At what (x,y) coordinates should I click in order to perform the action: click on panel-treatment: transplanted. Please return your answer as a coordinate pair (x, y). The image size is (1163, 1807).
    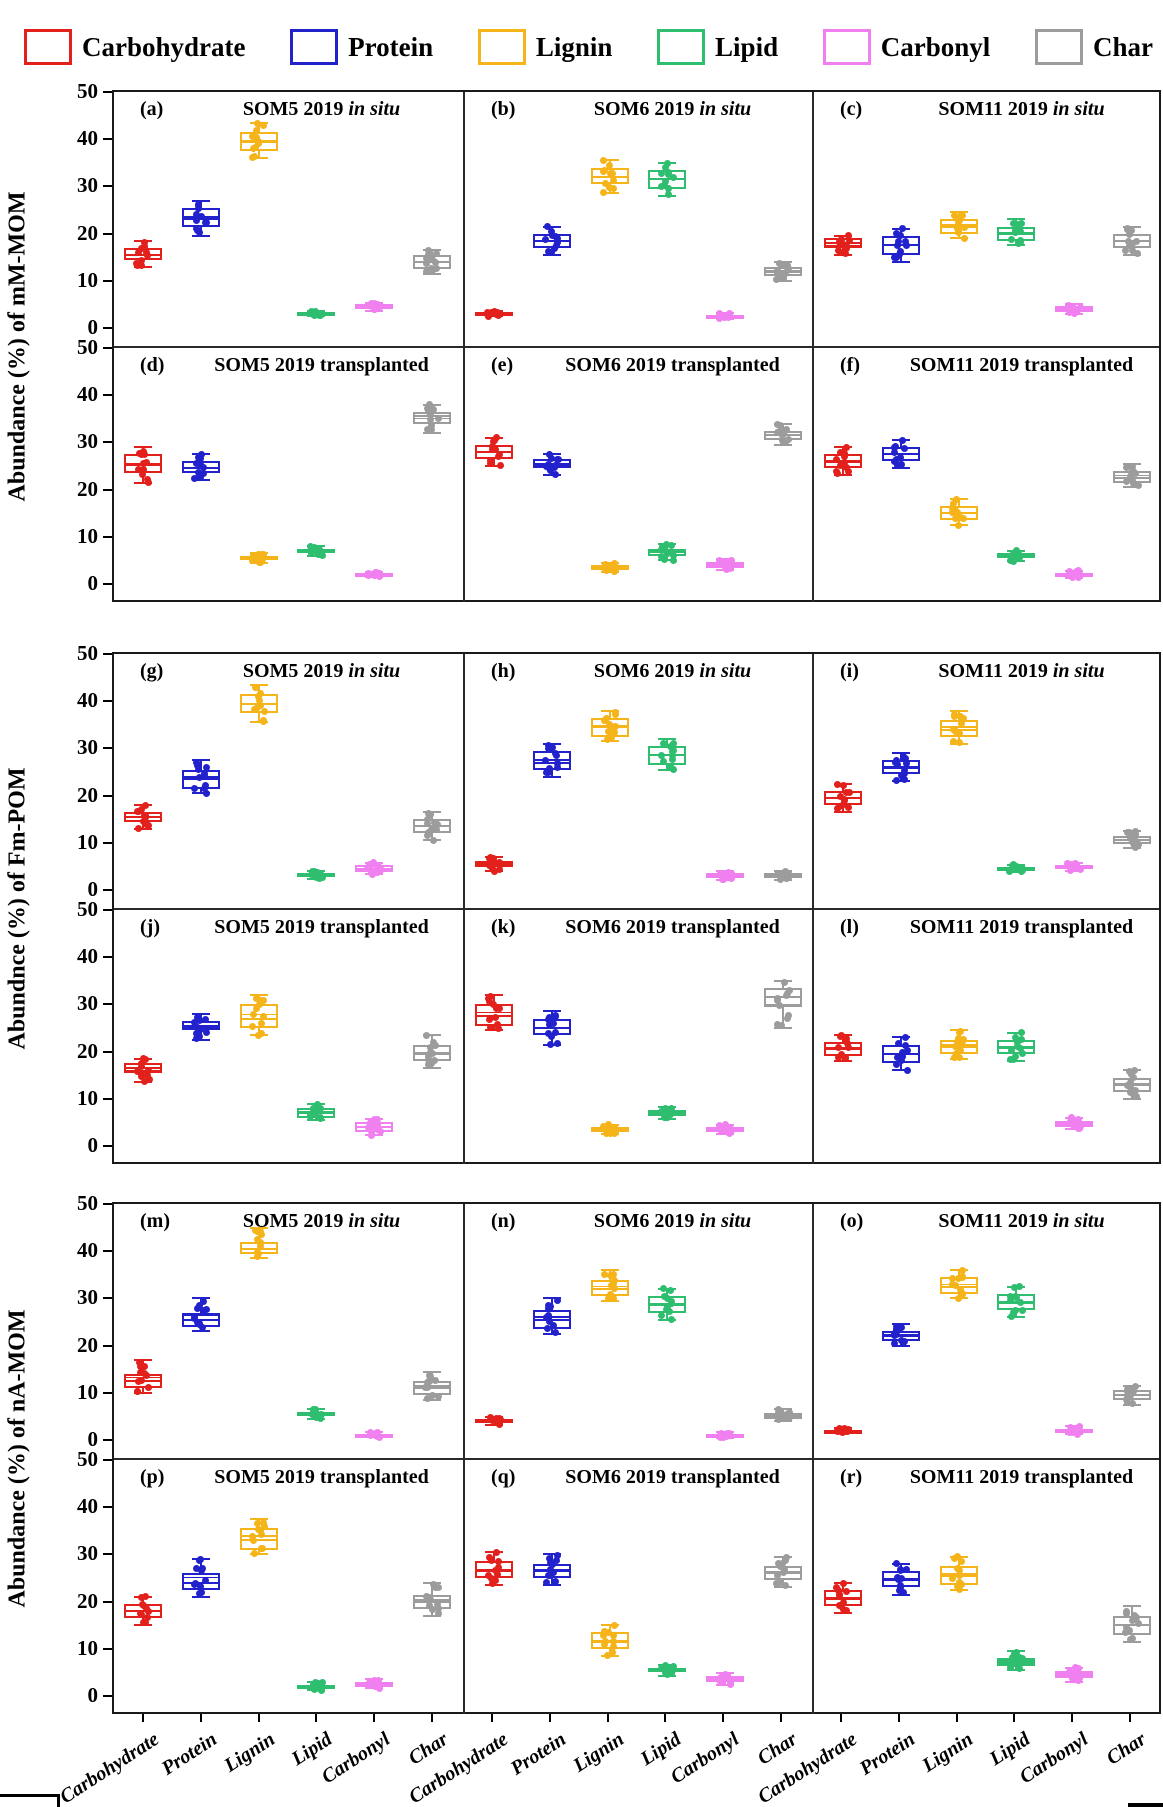
    Looking at the image, I should click on (374, 927).